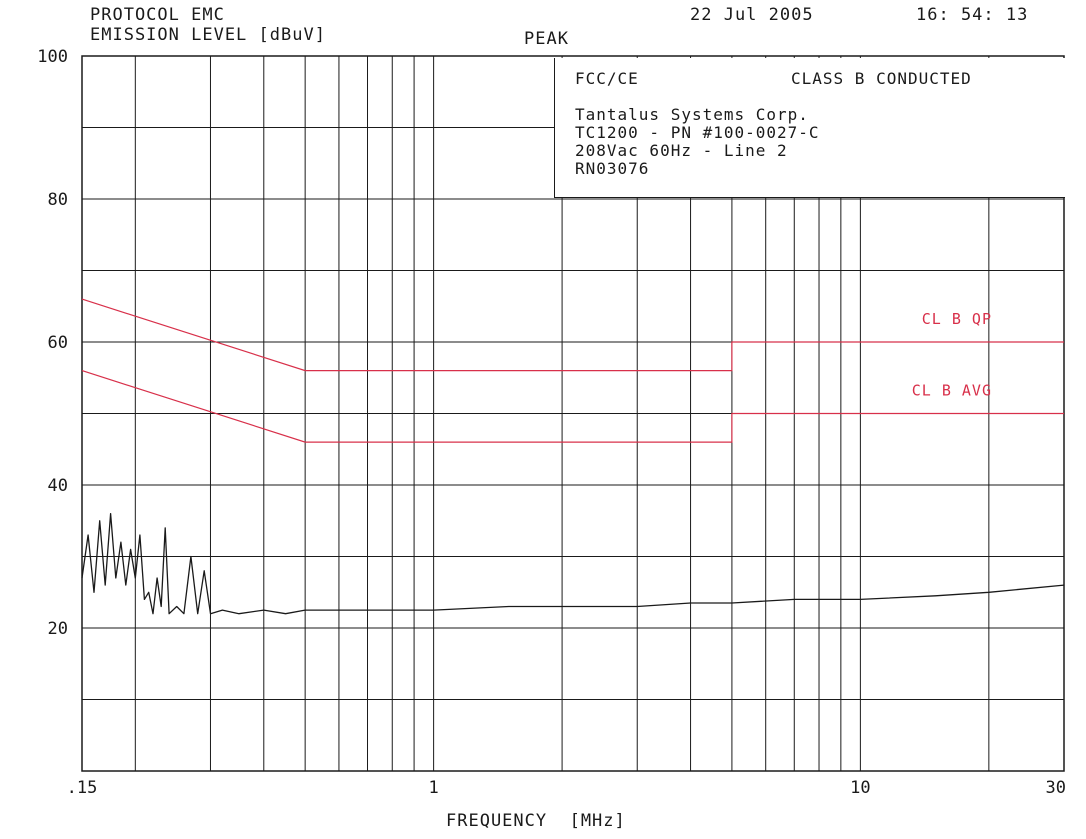 The image size is (1086, 839). What do you see at coordinates (157, 15) in the screenshot?
I see `protocol-label: PROTOCOL EMC` at bounding box center [157, 15].